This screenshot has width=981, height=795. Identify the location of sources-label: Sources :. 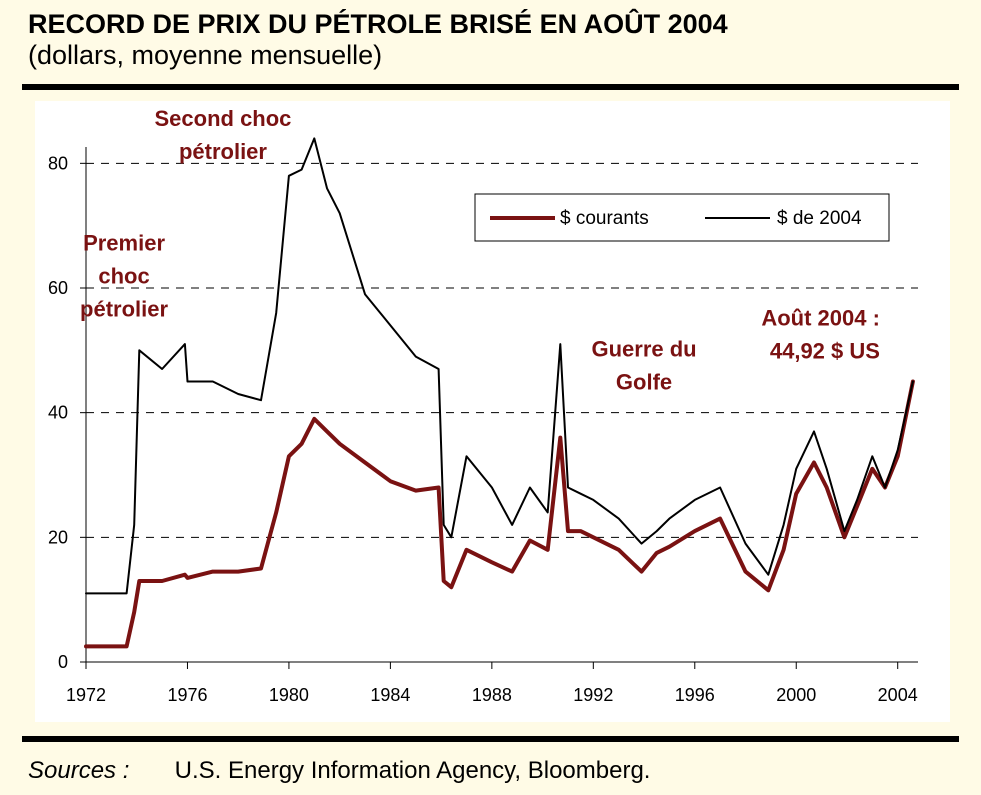
(79, 770).